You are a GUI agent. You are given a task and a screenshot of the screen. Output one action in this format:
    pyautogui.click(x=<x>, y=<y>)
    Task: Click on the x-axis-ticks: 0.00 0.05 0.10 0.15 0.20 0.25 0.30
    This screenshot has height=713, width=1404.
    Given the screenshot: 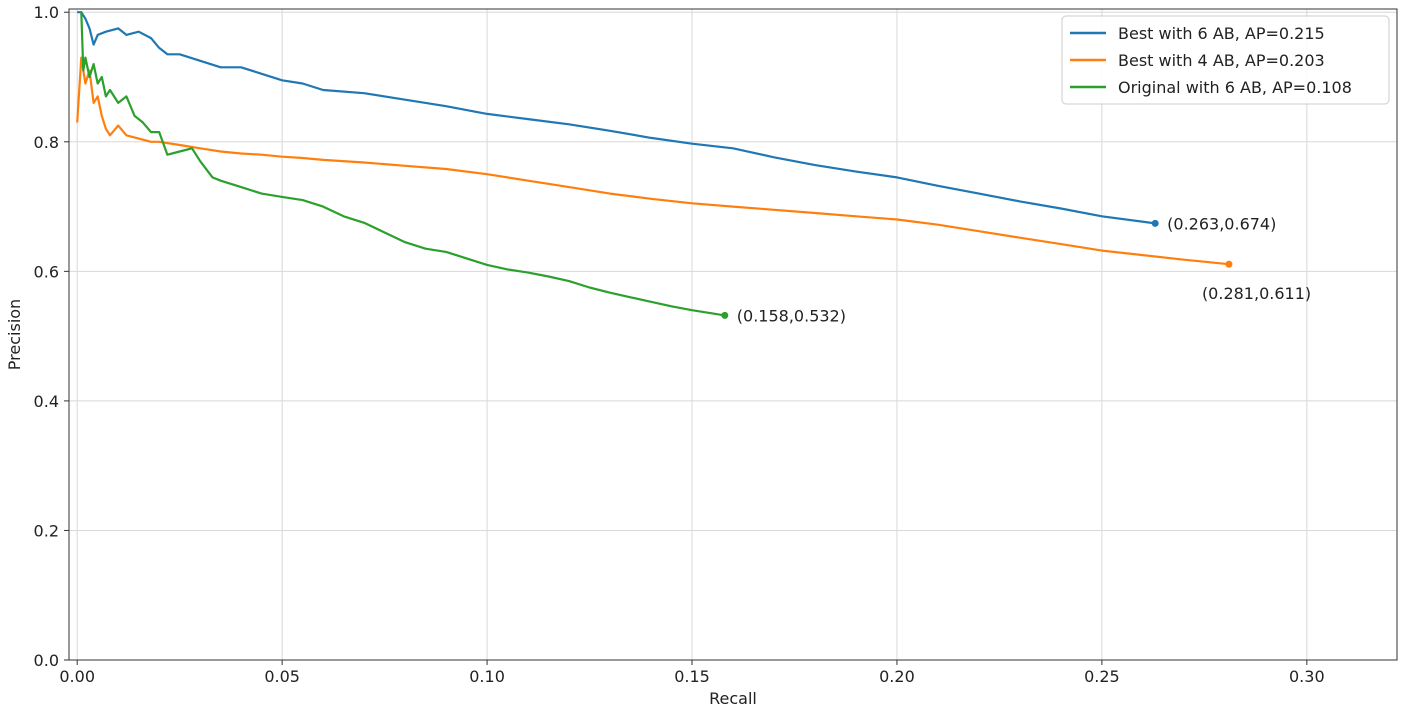 What is the action you would take?
    pyautogui.click(x=692, y=673)
    